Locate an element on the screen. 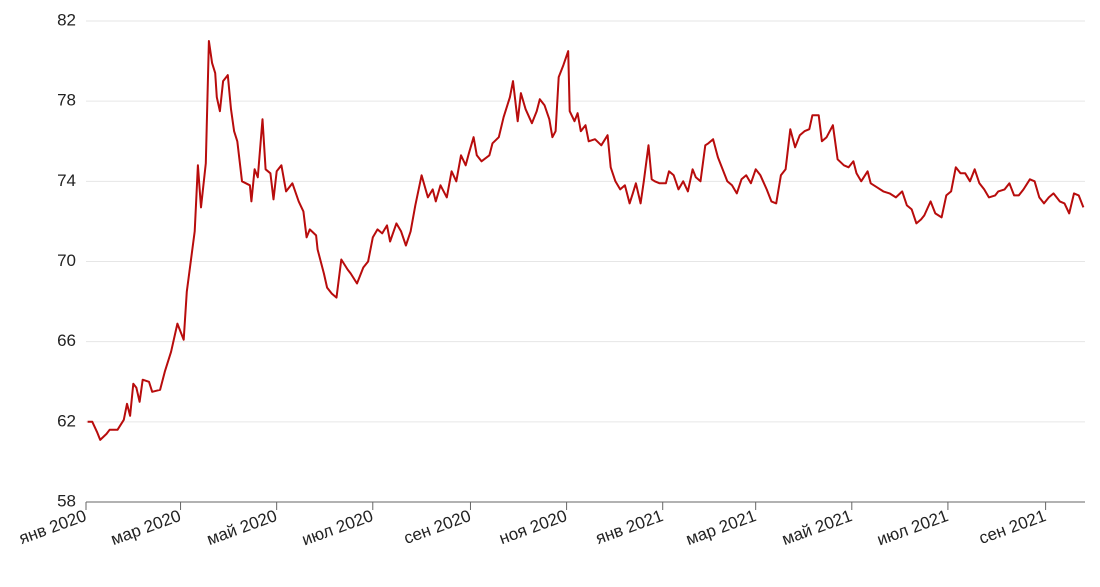 The height and width of the screenshot is (587, 1100). y-tick-label: 66 is located at coordinates (66, 340).